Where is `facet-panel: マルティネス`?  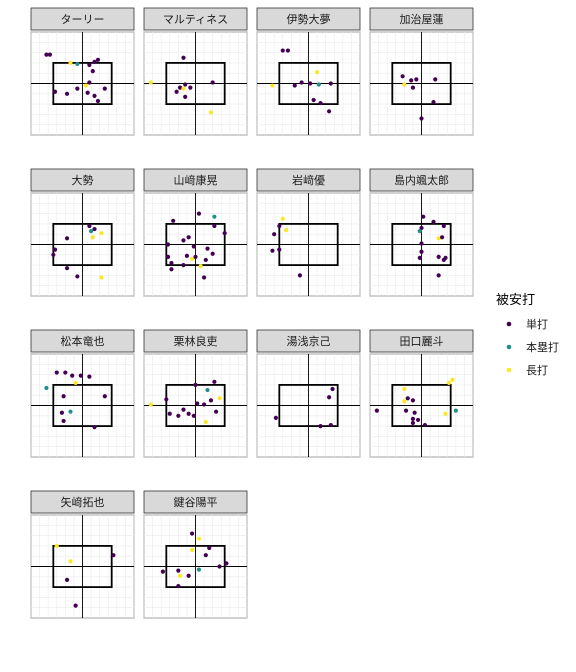
facet-panel: マルティネス is located at coordinates (195, 71).